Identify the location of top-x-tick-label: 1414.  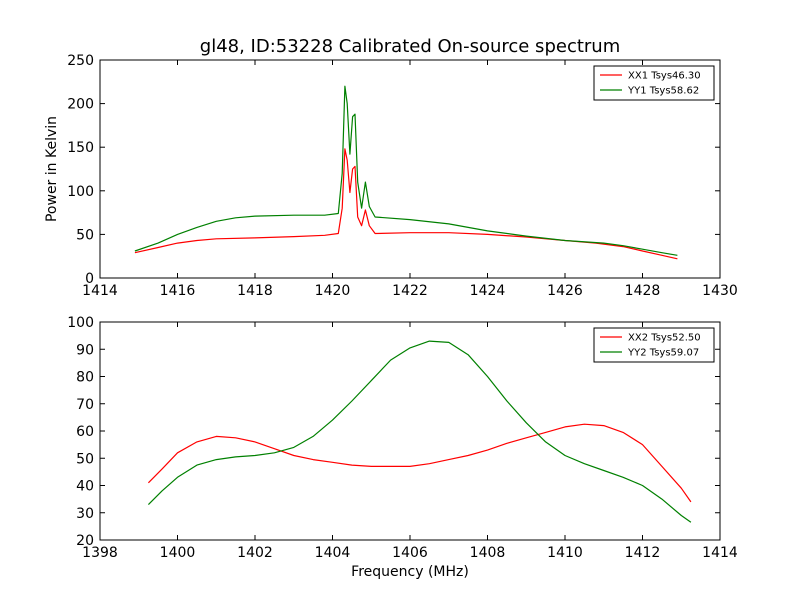
(100, 291).